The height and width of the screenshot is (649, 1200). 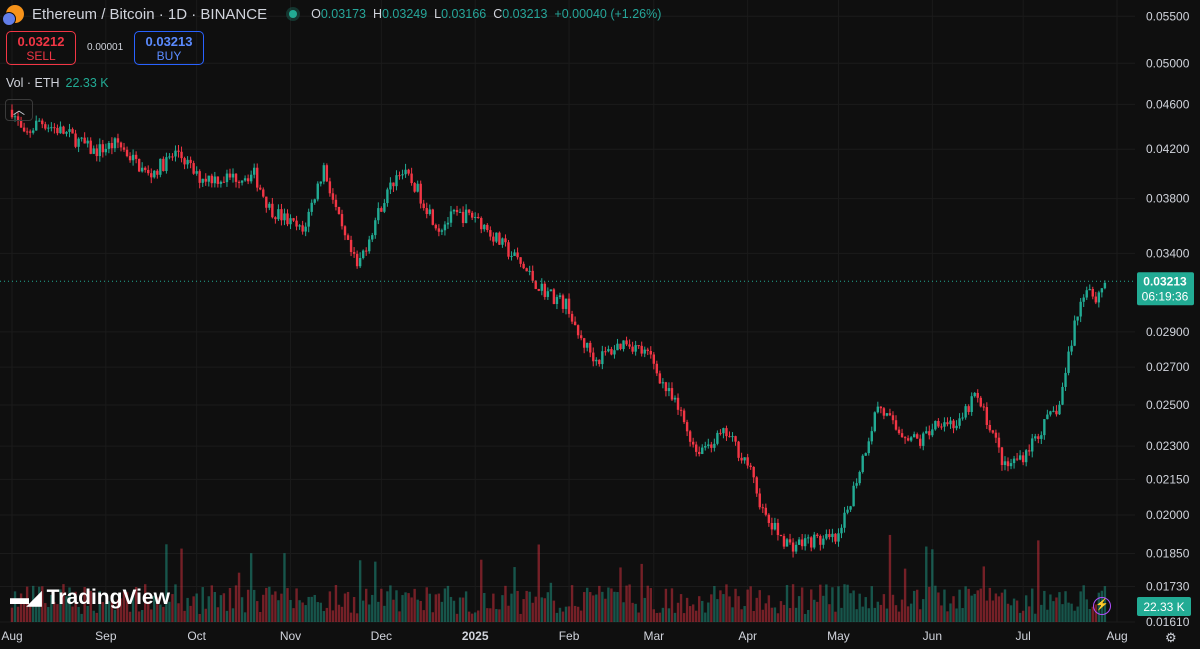 I want to click on sell-button: 0.03212 SELL, so click(x=41, y=48).